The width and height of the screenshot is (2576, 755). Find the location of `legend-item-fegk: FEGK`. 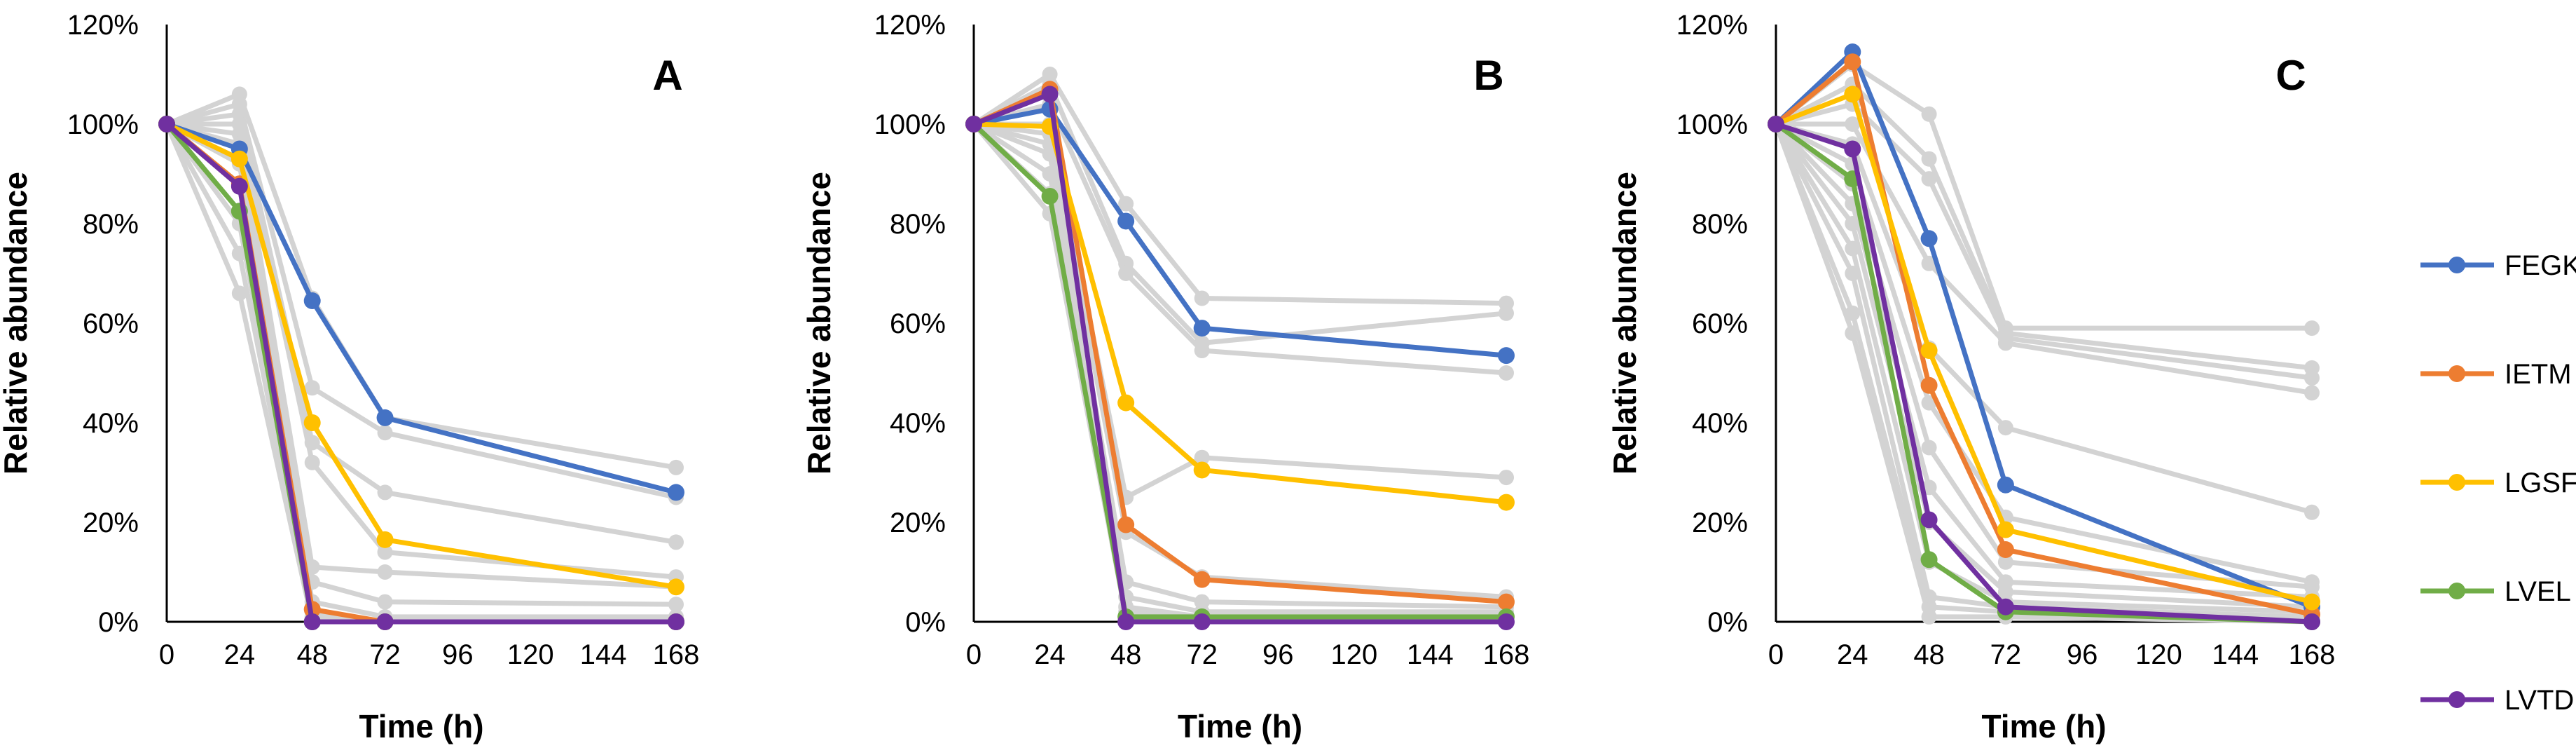

legend-item-fegk: FEGK is located at coordinates (2498, 265).